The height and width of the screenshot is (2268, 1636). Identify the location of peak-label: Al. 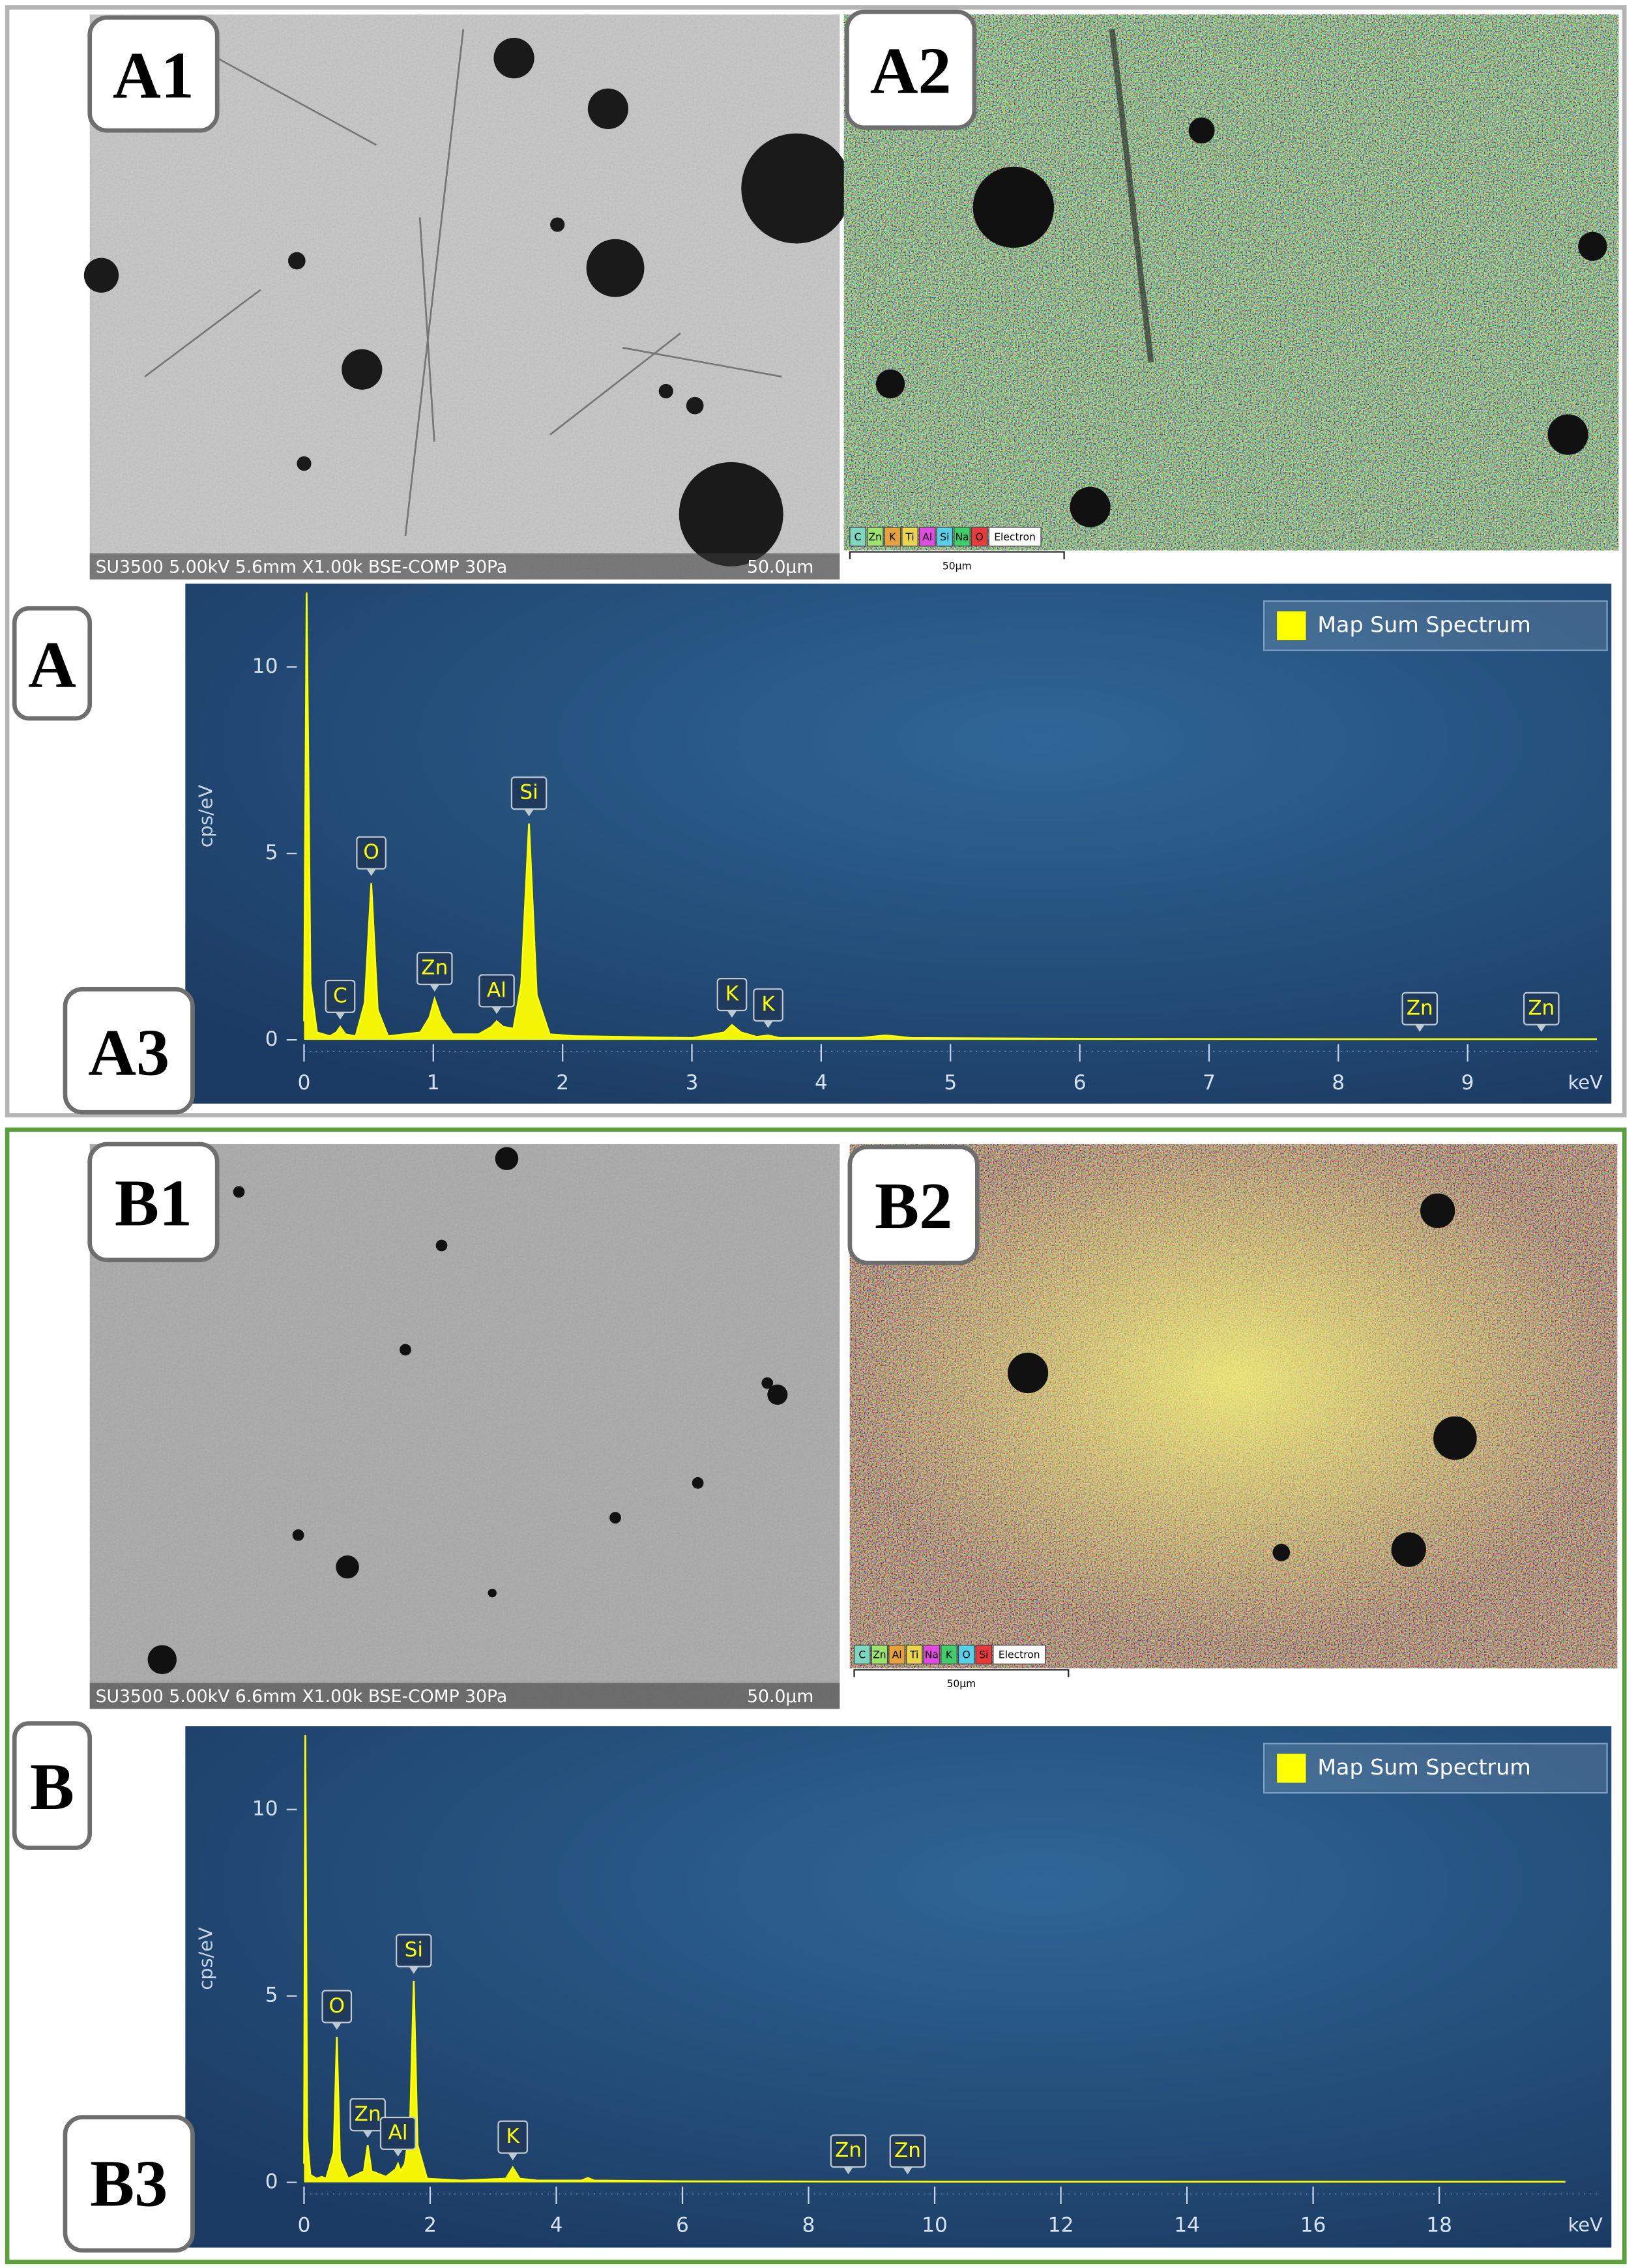
(497, 991).